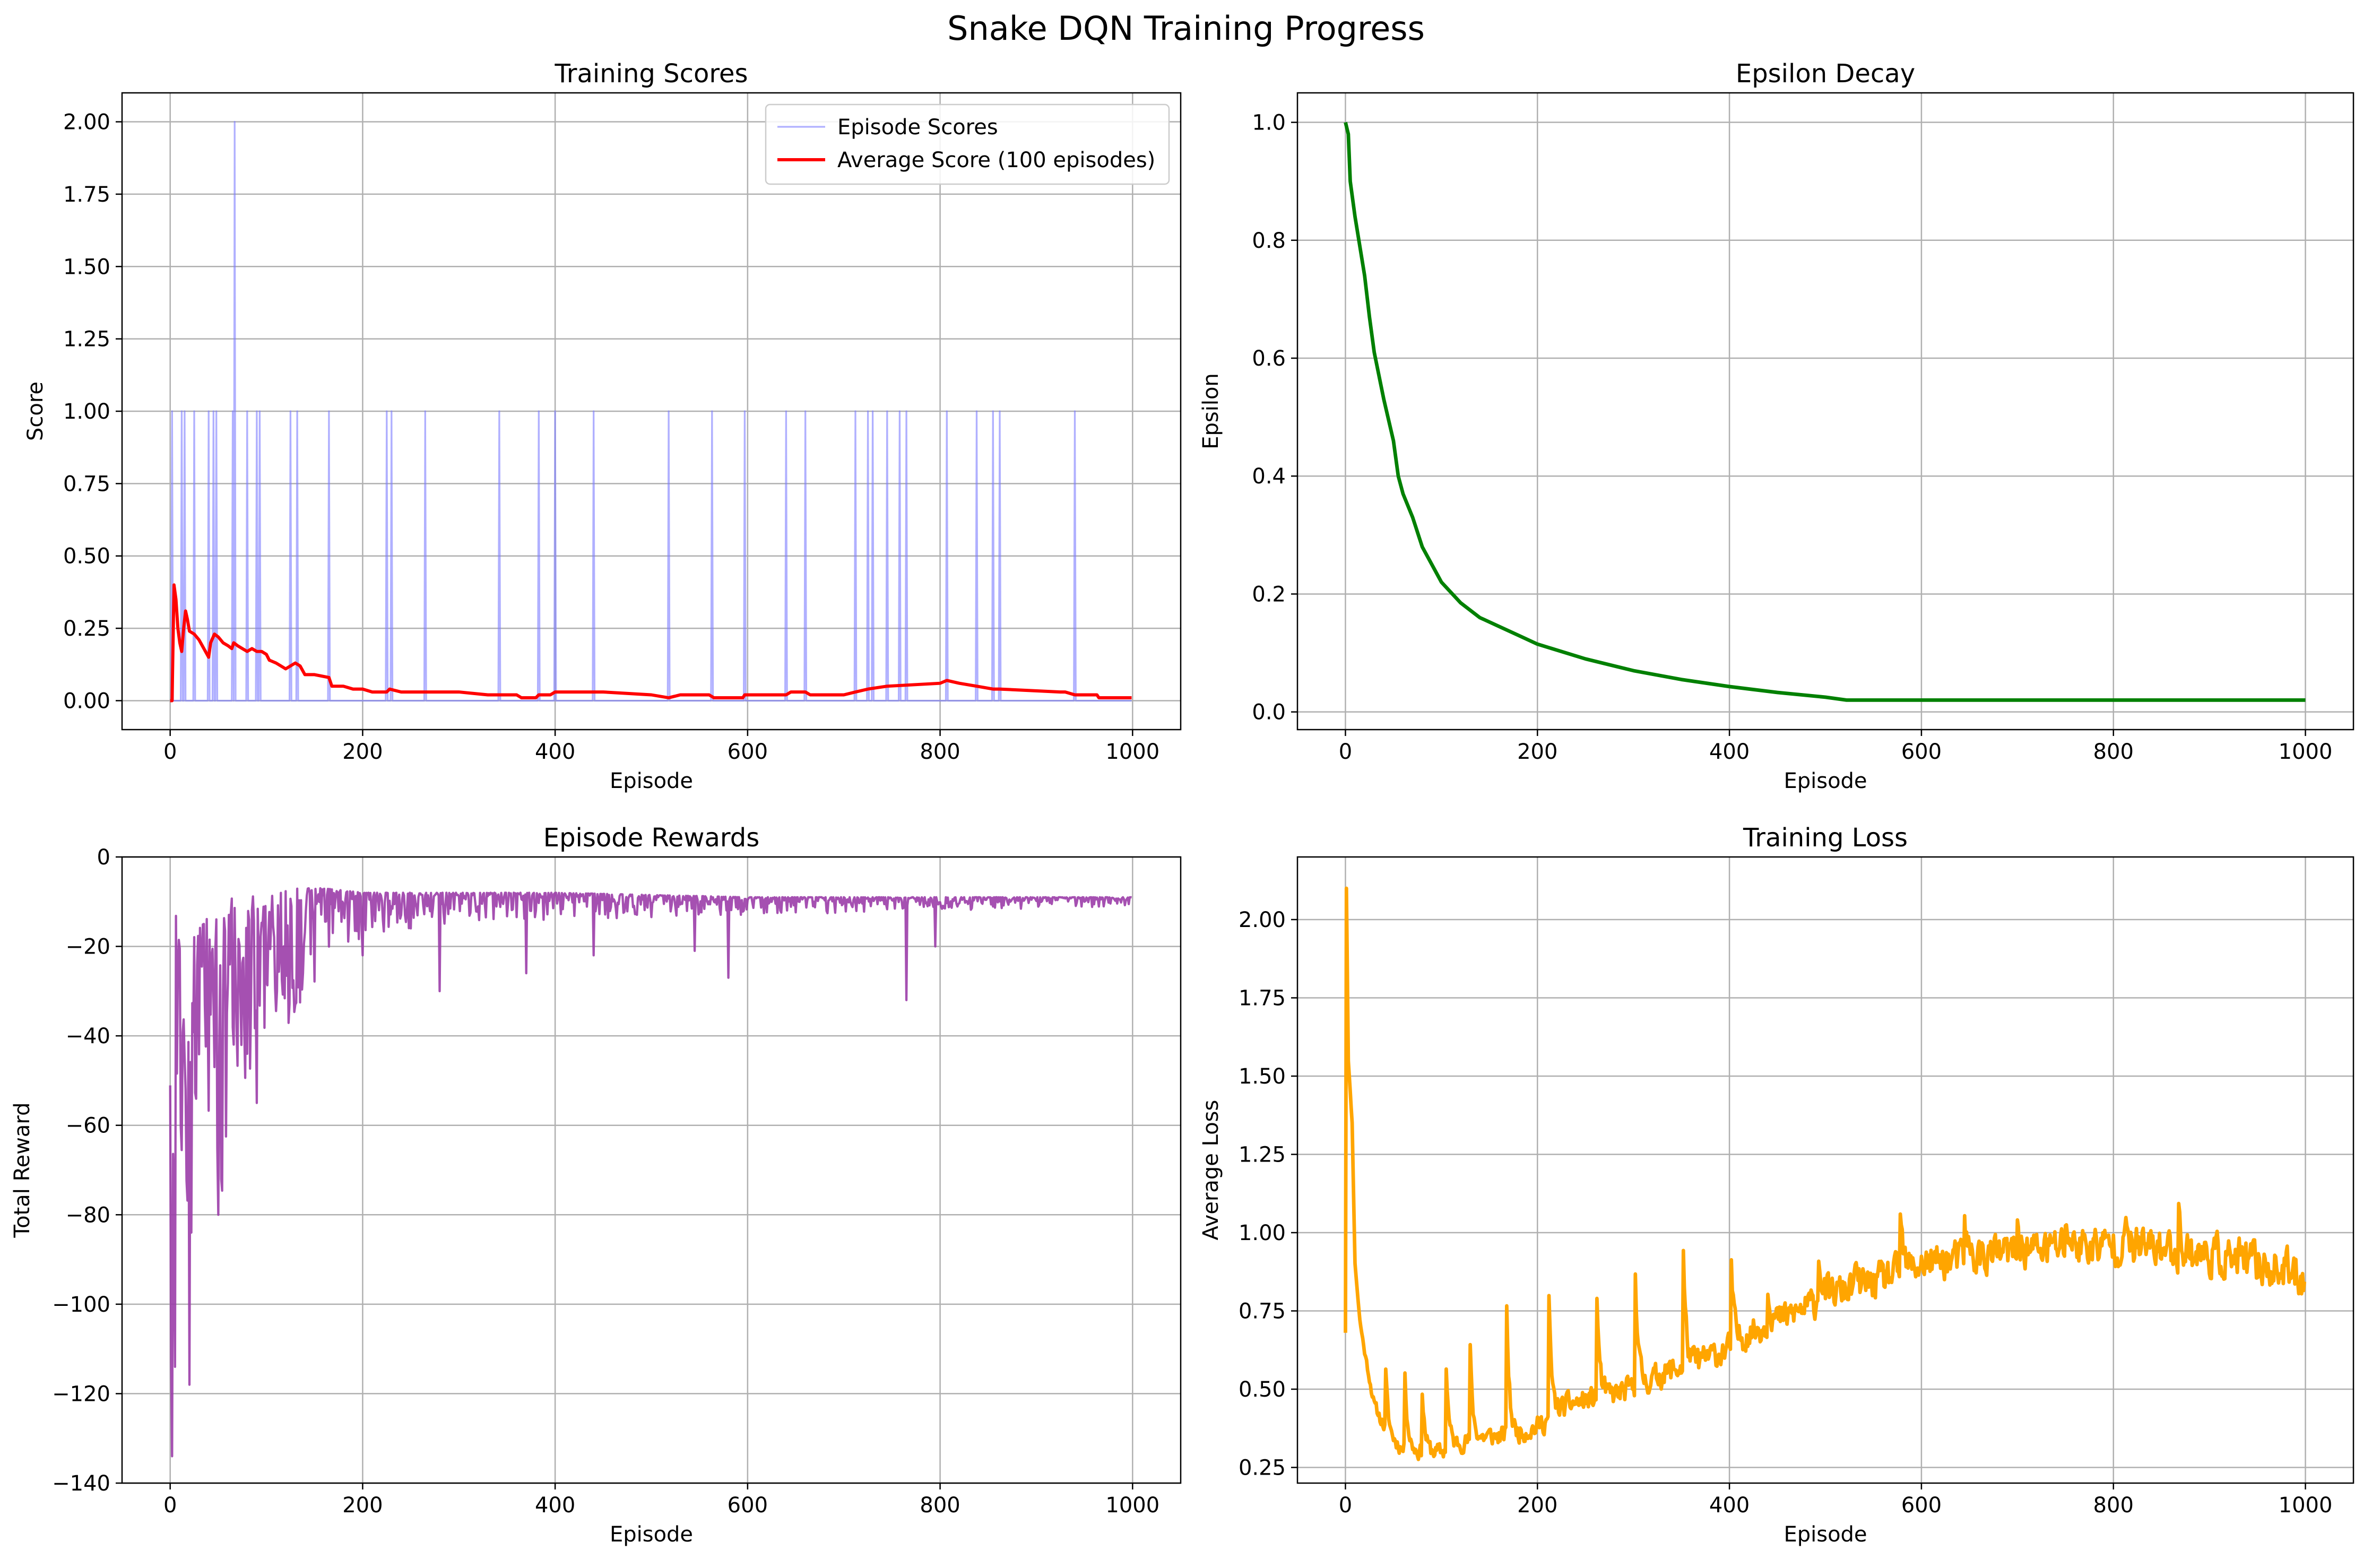 The image size is (2372, 1568). Describe the element at coordinates (22, 1170) in the screenshot. I see `y-axis-label: Total Reward` at that location.